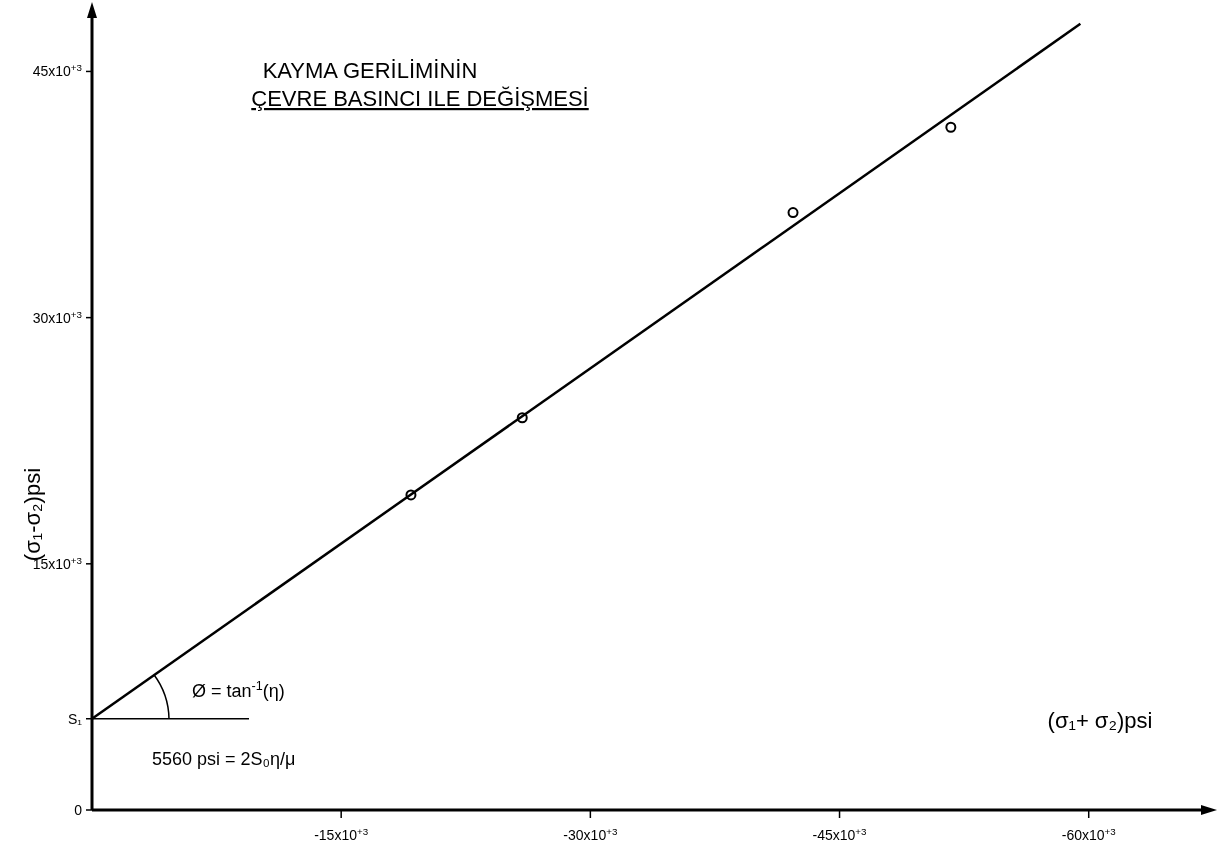  Describe the element at coordinates (238, 689) in the screenshot. I see `annotation: Ø = tan$^{-1}$(η)` at that location.